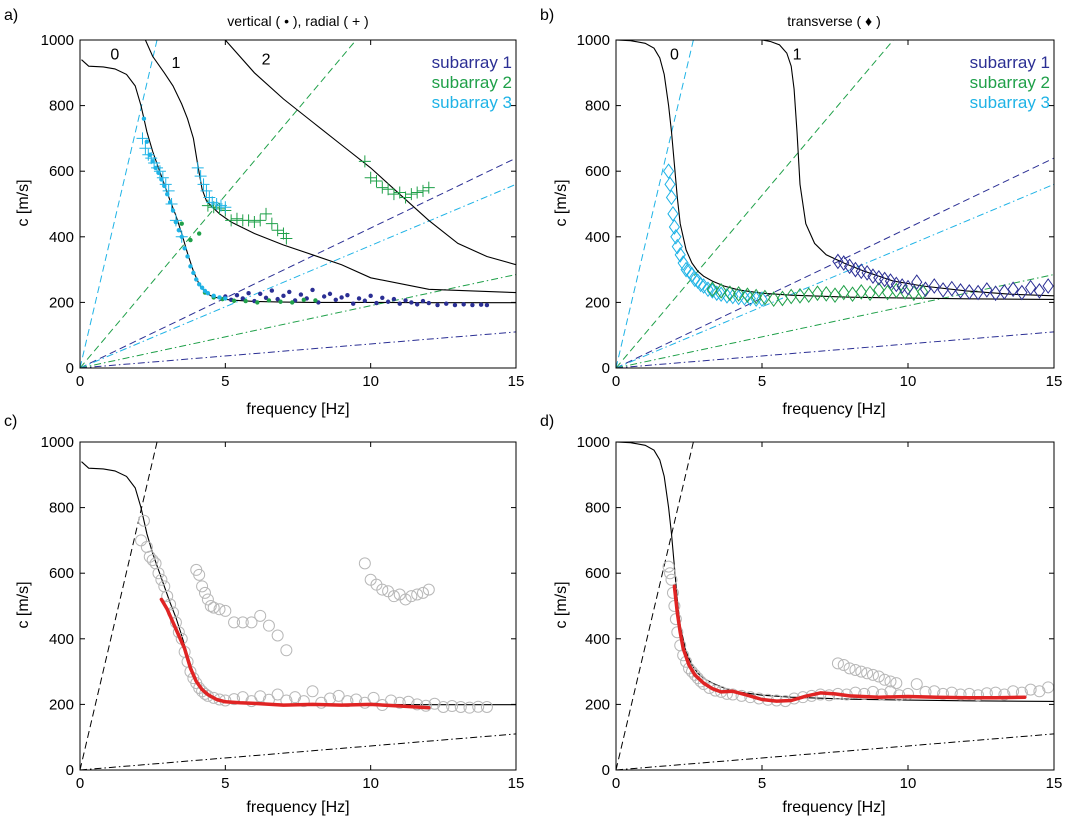  What do you see at coordinates (225, 381) in the screenshot?
I see `panel-a-xtick-label-1: 5` at bounding box center [225, 381].